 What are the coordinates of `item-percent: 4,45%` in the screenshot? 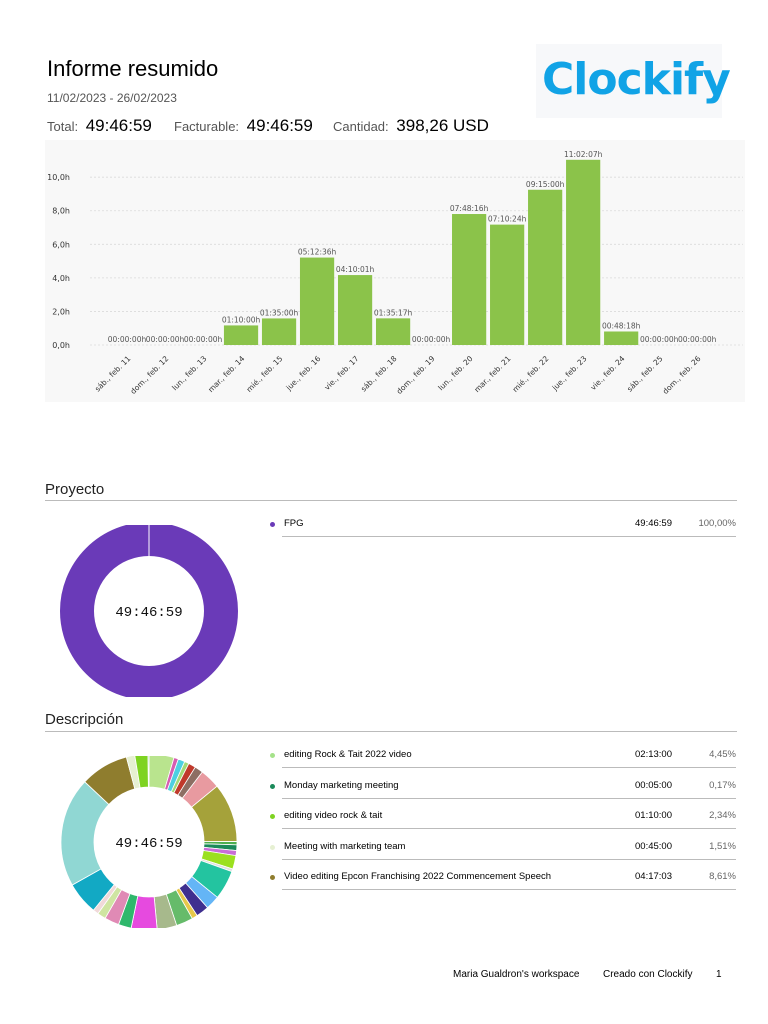 It's located at (722, 754).